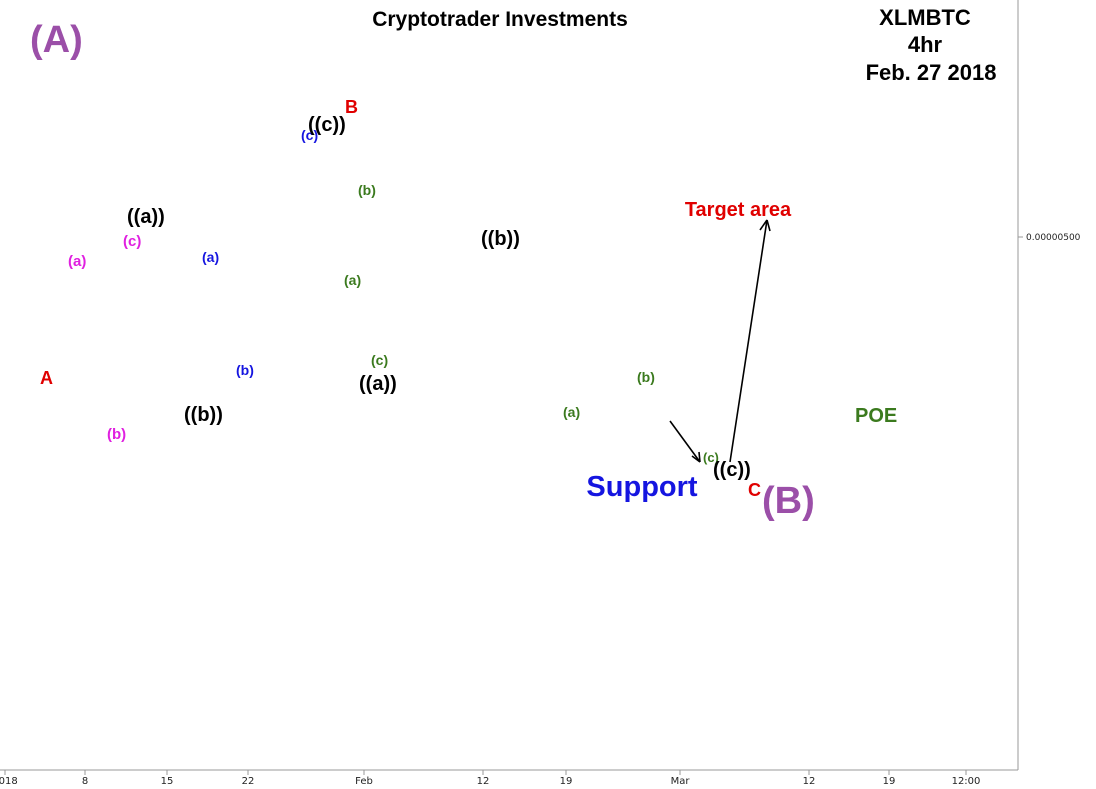 Image resolution: width=1096 pixels, height=789 pixels. What do you see at coordinates (732, 470) in the screenshot?
I see `wave-cc-black-2: ((c))` at bounding box center [732, 470].